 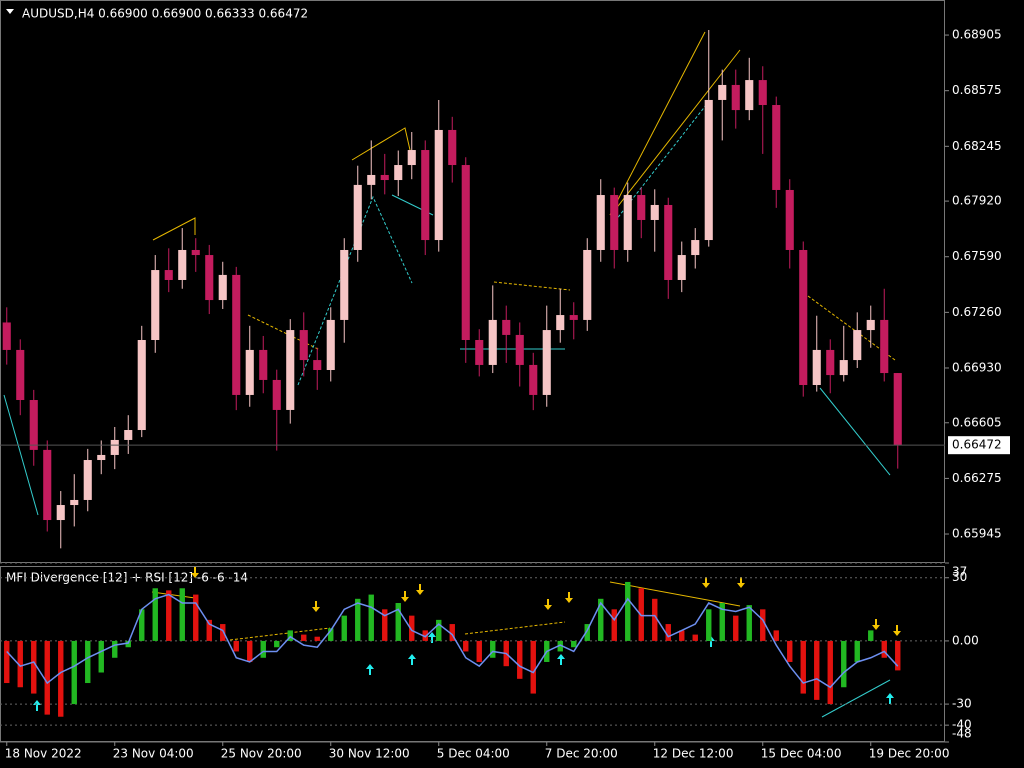 I want to click on rsi-line, so click(x=452, y=641).